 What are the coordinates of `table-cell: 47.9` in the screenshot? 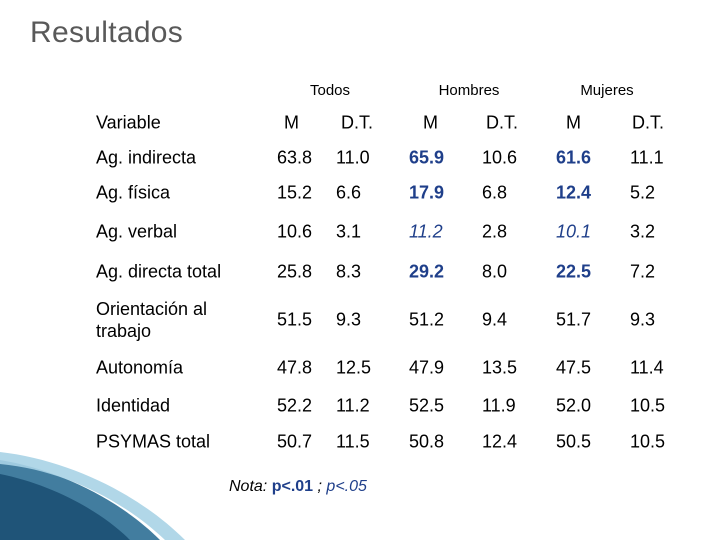 It's located at (427, 367).